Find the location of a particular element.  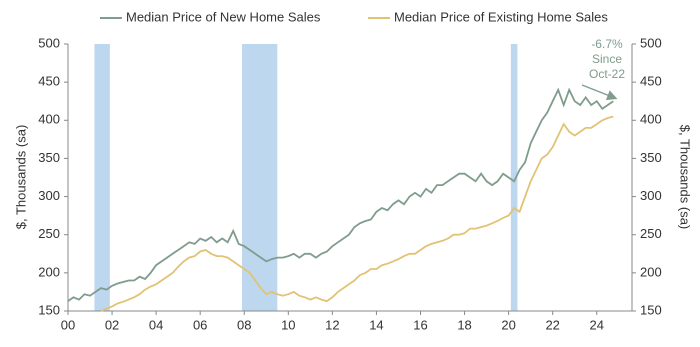

annotation: -6.7% is located at coordinates (607, 44).